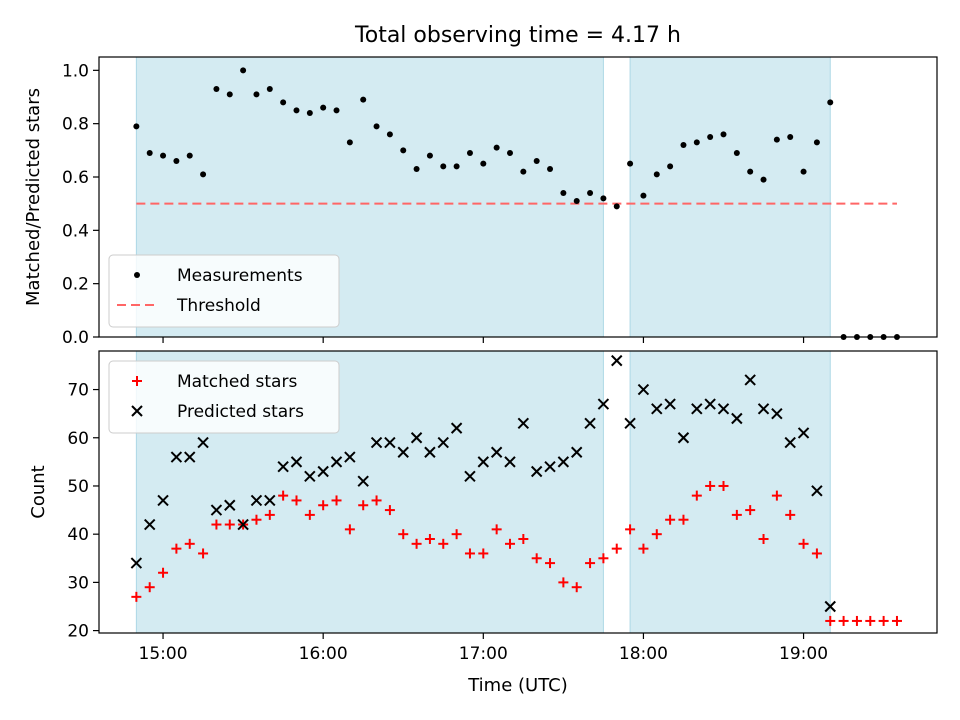  What do you see at coordinates (75, 178) in the screenshot?
I see `top-y-tick-label: 0.6` at bounding box center [75, 178].